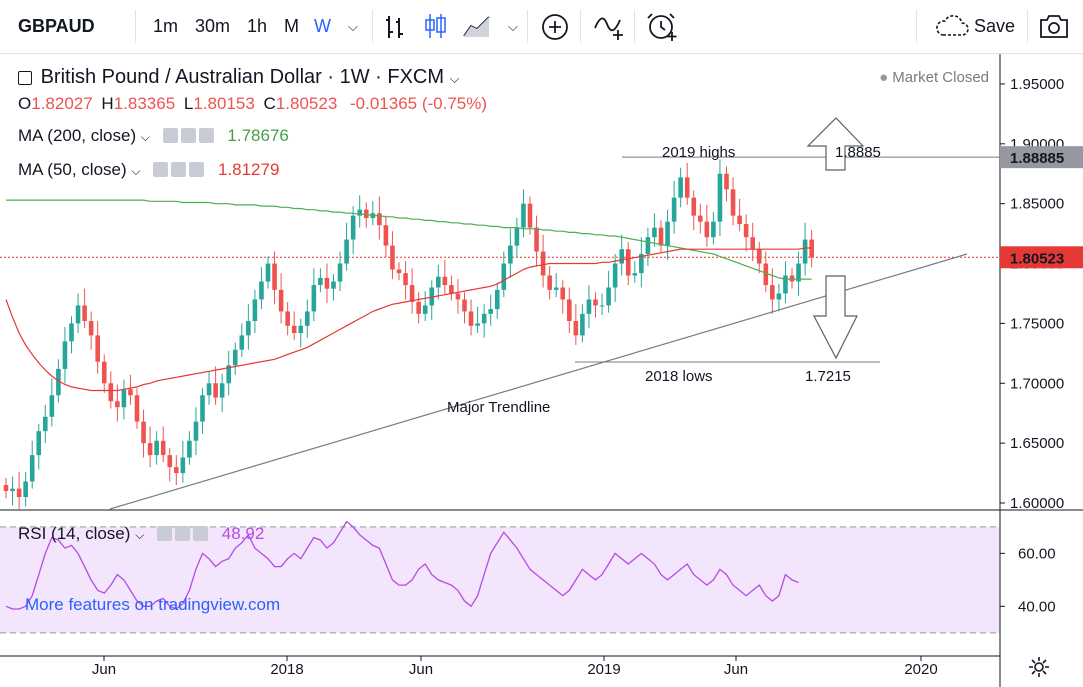 This screenshot has height=687, width=1083. Describe the element at coordinates (197, 169) in the screenshot. I see `ma50-remove-icon` at that location.